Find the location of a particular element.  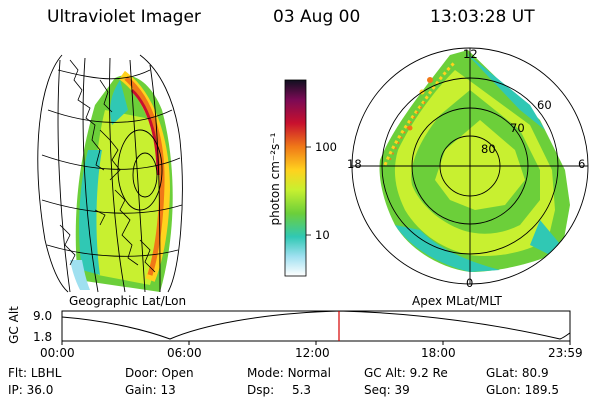

altitude-axis-label: GC Alt is located at coordinates (14, 325).